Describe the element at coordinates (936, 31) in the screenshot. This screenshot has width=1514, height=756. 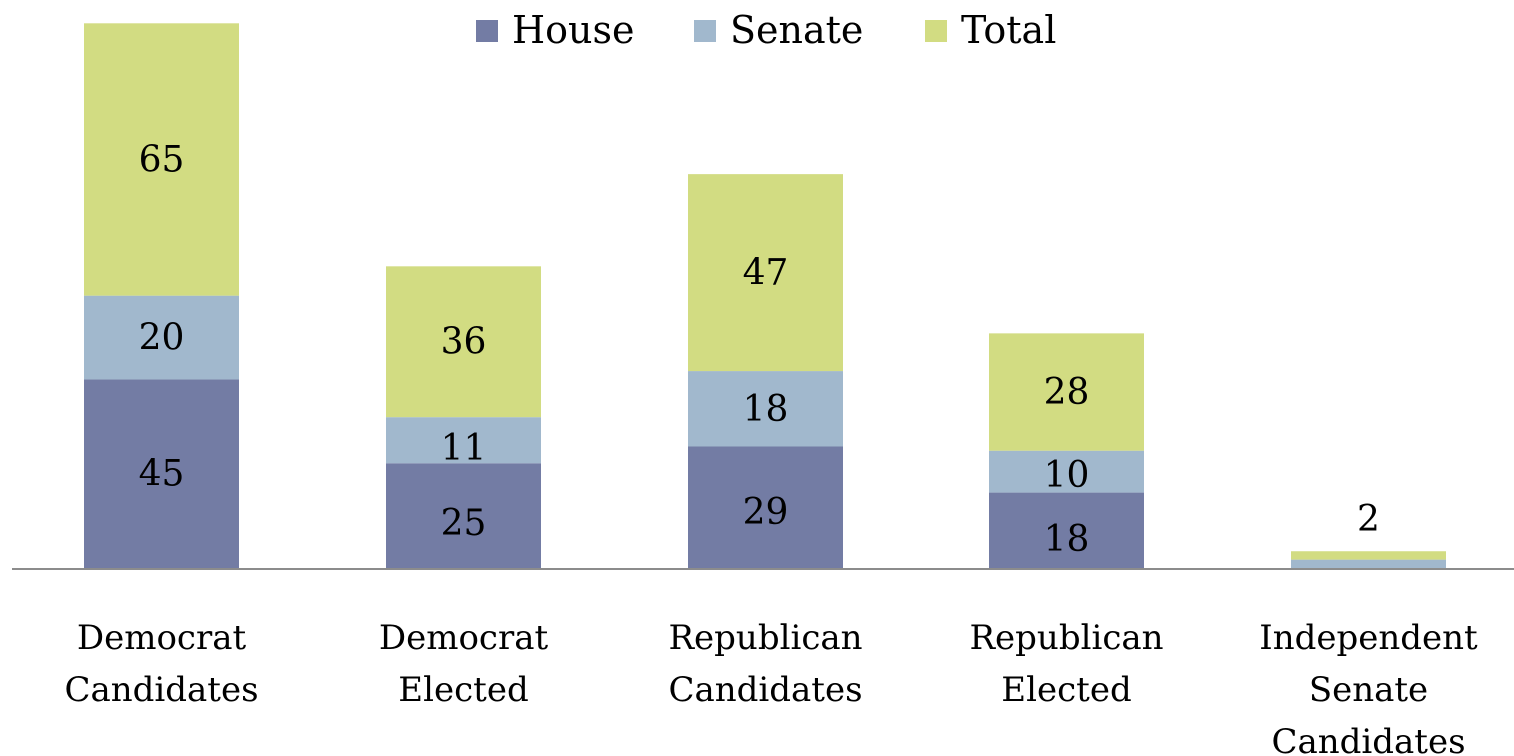
I see `legend-swatch-total` at that location.